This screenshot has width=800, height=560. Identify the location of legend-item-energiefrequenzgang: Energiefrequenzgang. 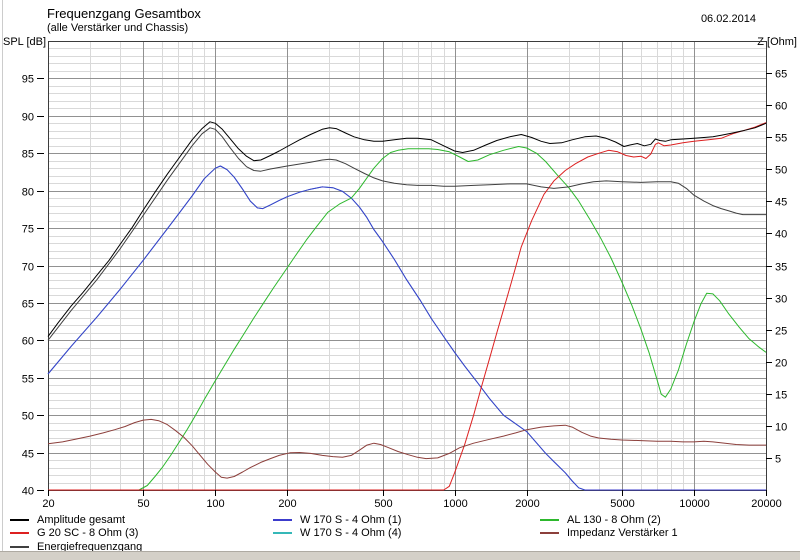
(76, 546).